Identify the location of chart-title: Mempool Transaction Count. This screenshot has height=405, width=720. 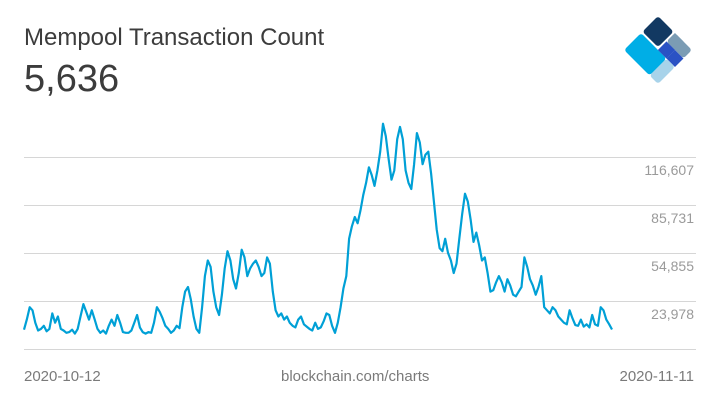
(174, 37).